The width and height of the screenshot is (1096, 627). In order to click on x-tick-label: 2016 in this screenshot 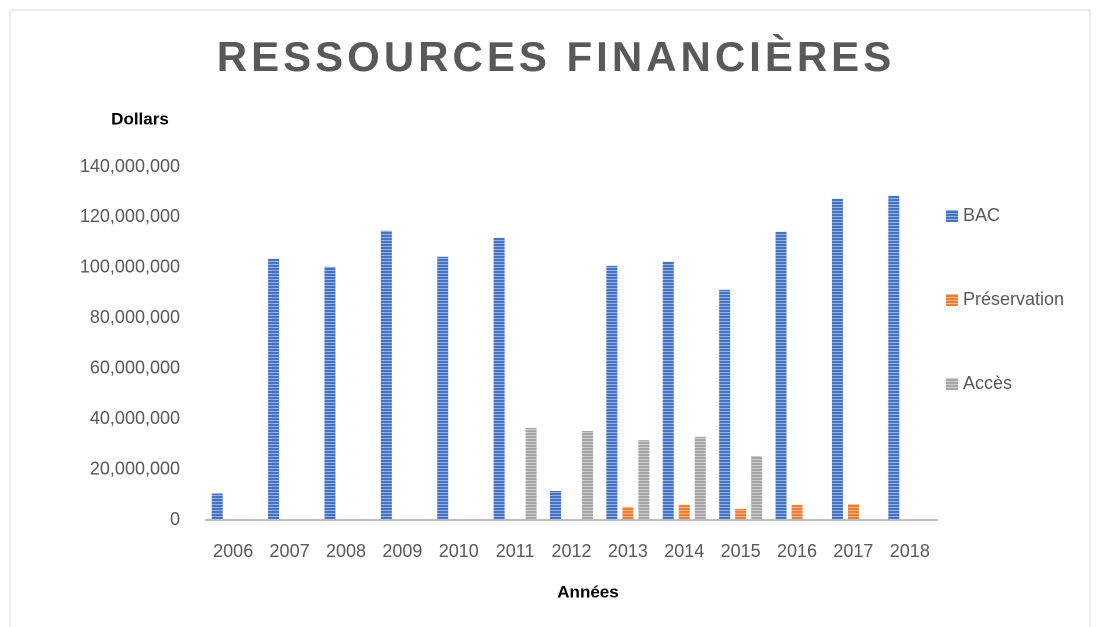, I will do `click(797, 551)`.